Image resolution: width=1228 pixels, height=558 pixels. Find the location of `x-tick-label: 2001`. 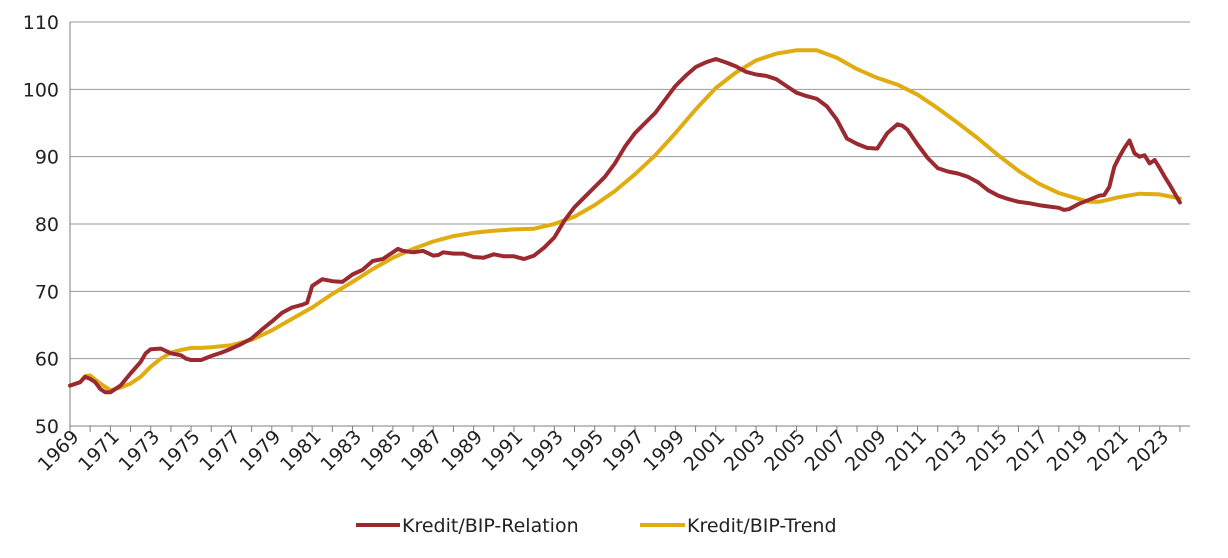

x-tick-label: 2001 is located at coordinates (705, 451).